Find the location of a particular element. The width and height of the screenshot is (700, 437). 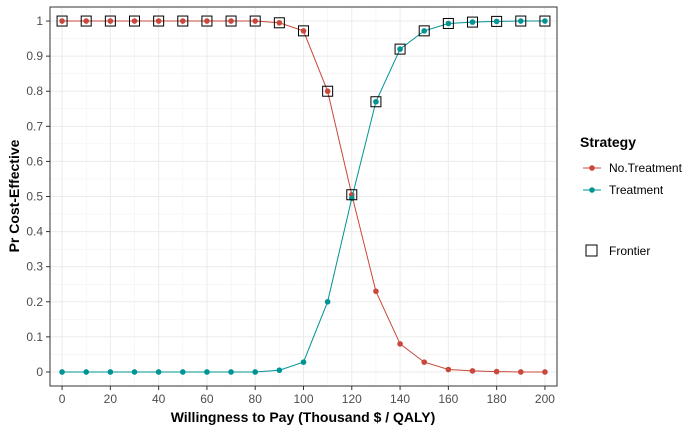

legend-label: No.Treatment is located at coordinates (646, 168).